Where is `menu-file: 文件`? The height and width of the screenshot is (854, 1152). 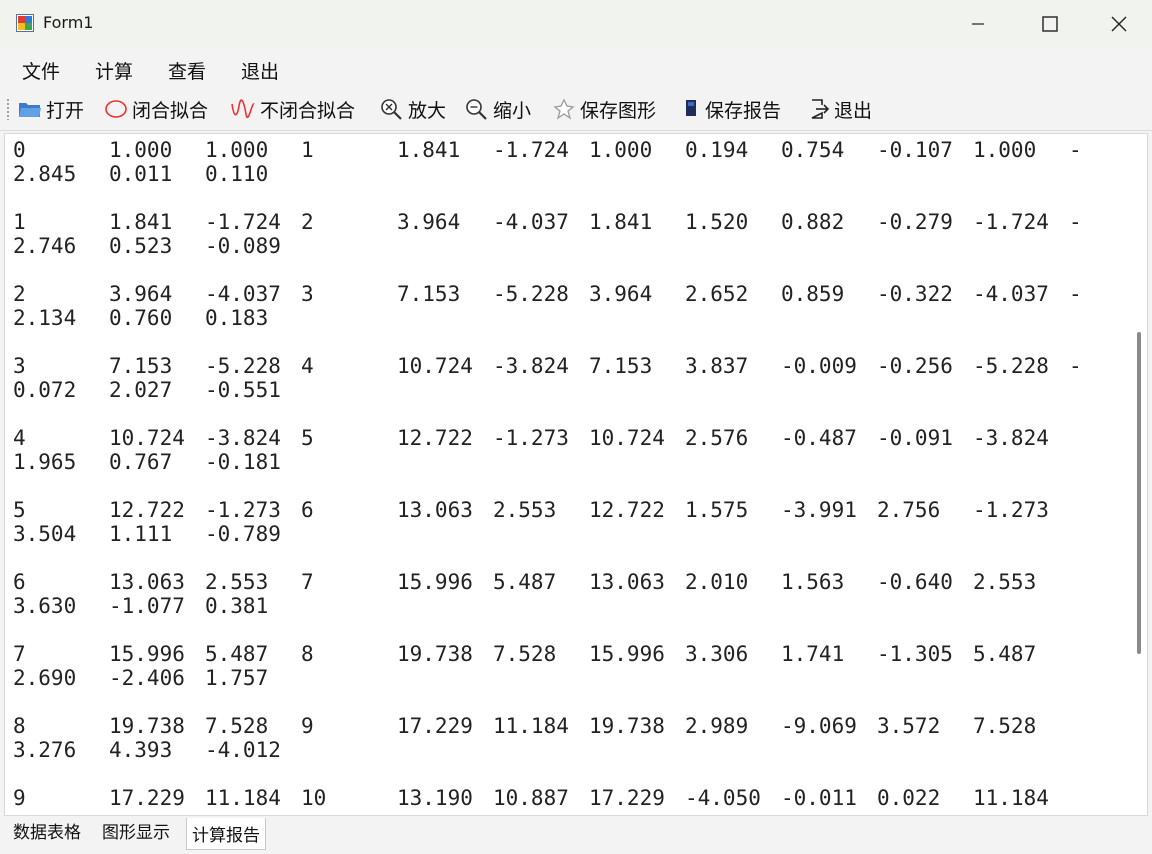
menu-file: 文件 is located at coordinates (41, 70).